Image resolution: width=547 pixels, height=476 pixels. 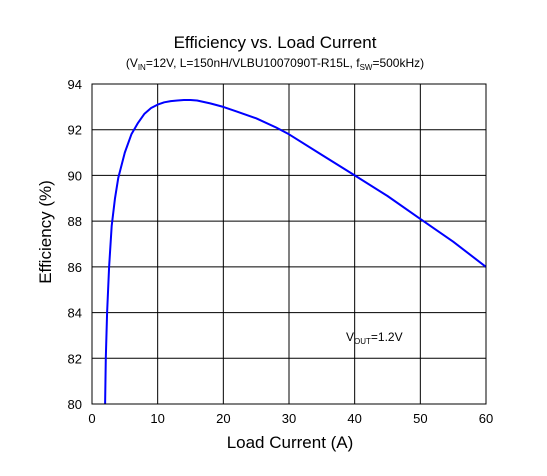 What do you see at coordinates (290, 442) in the screenshot?
I see `x-axis-label: Load Current (A)` at bounding box center [290, 442].